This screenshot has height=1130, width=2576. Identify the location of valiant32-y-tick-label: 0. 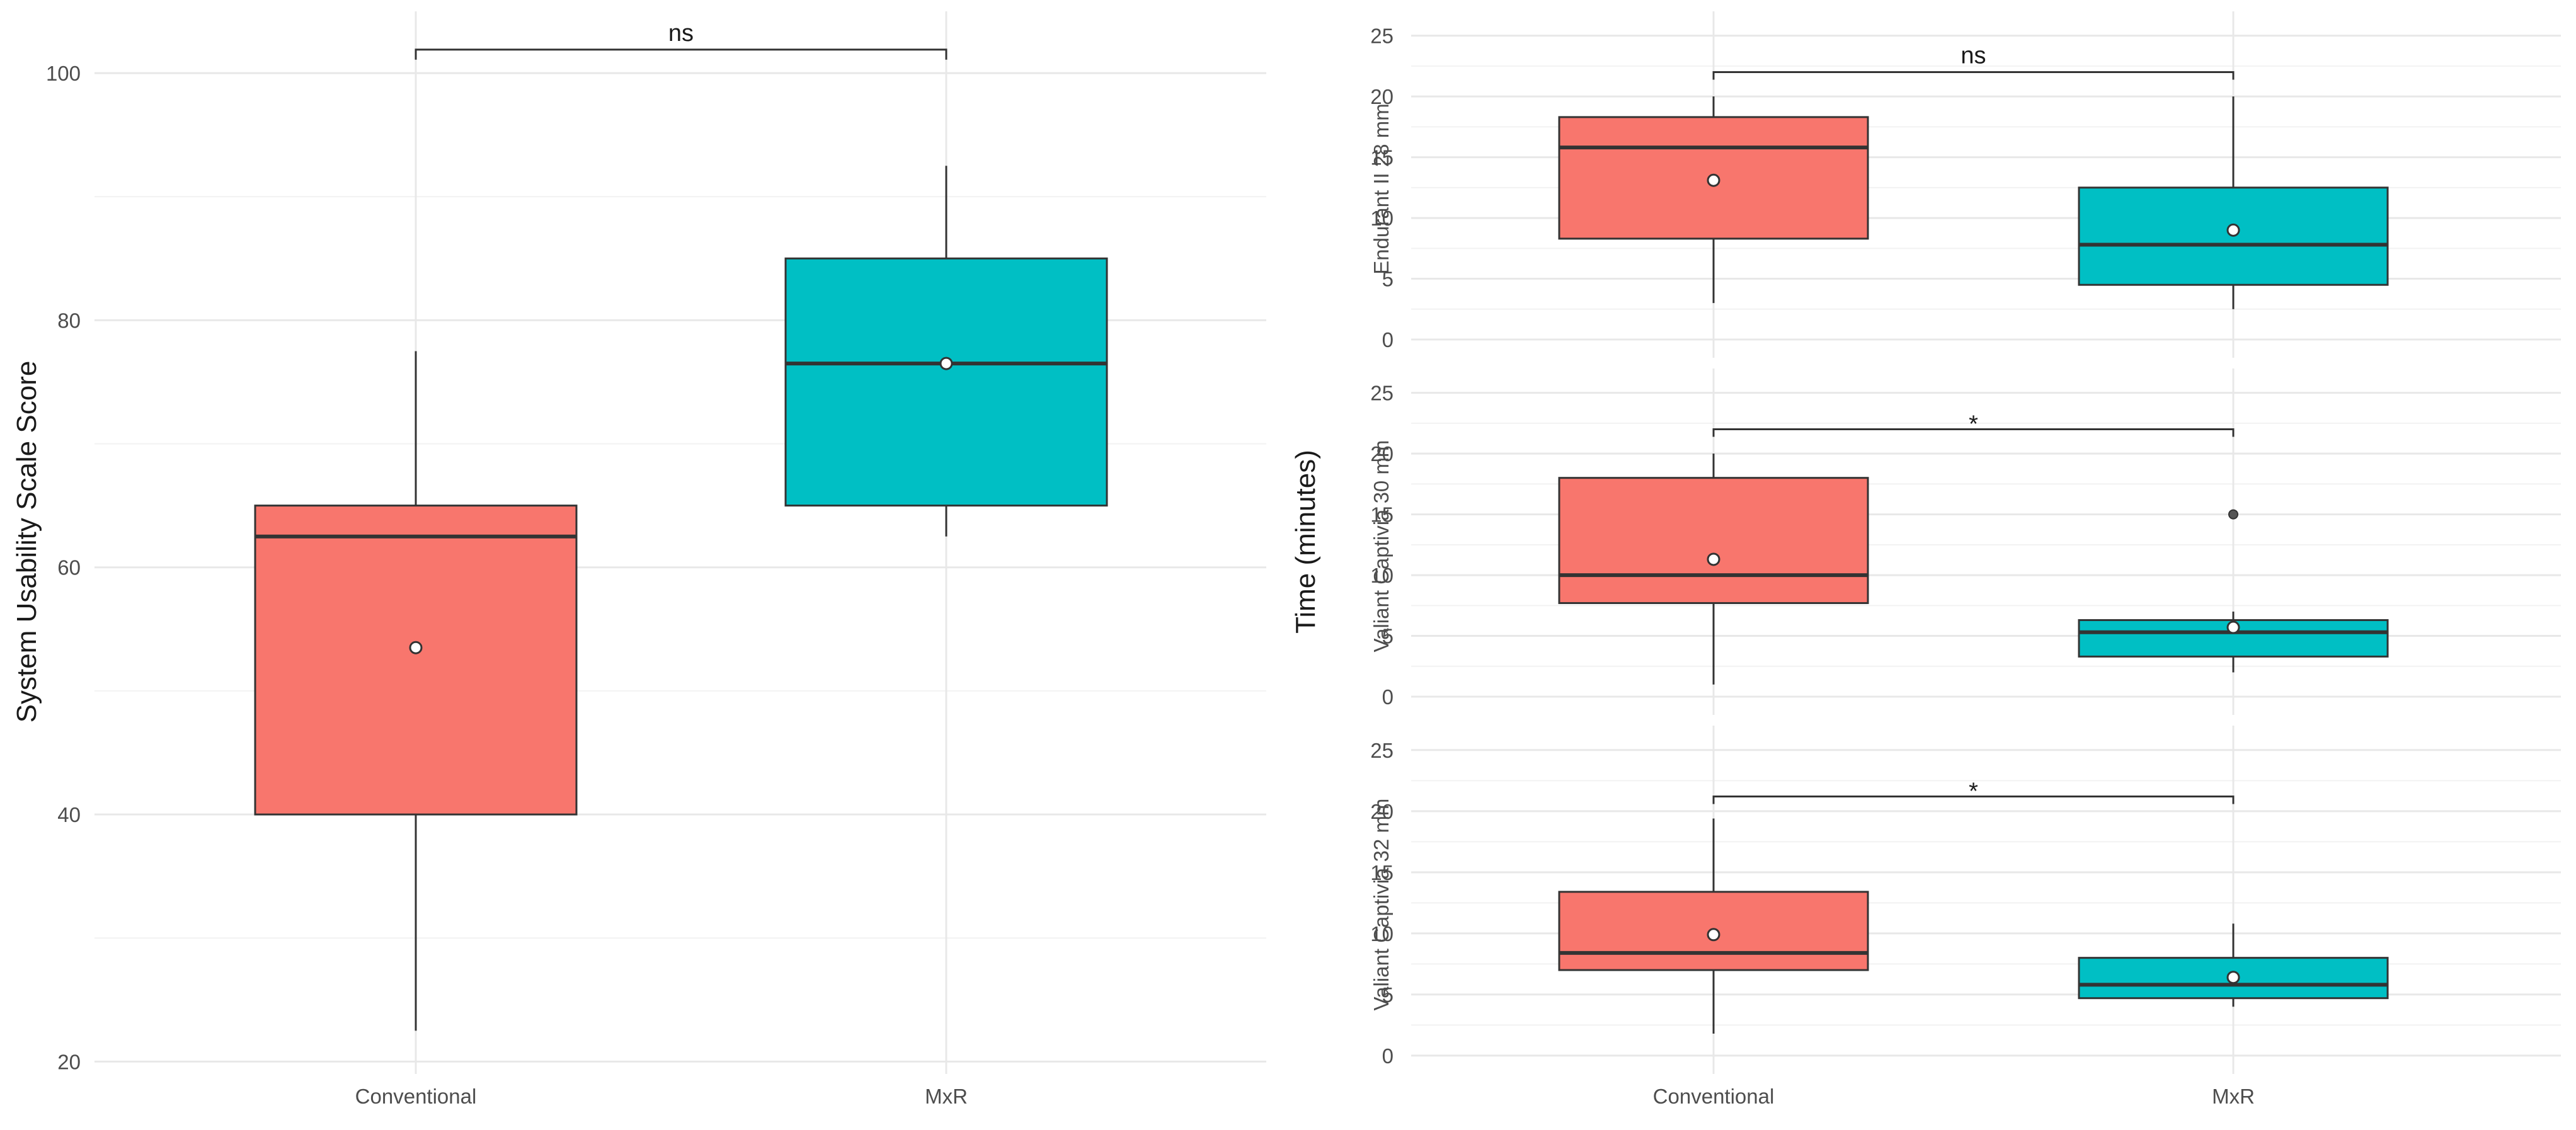
(1388, 1056).